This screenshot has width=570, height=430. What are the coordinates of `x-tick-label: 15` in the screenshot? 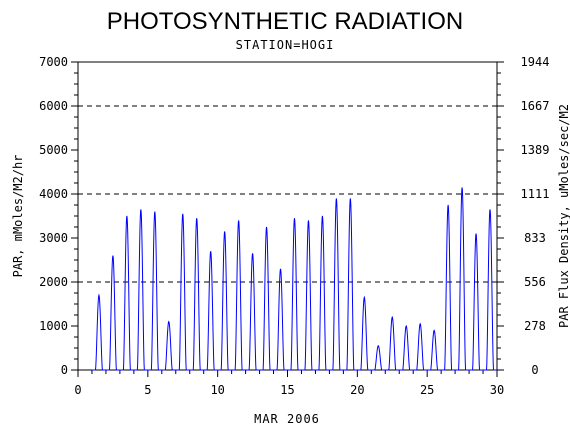 It's located at (287, 390).